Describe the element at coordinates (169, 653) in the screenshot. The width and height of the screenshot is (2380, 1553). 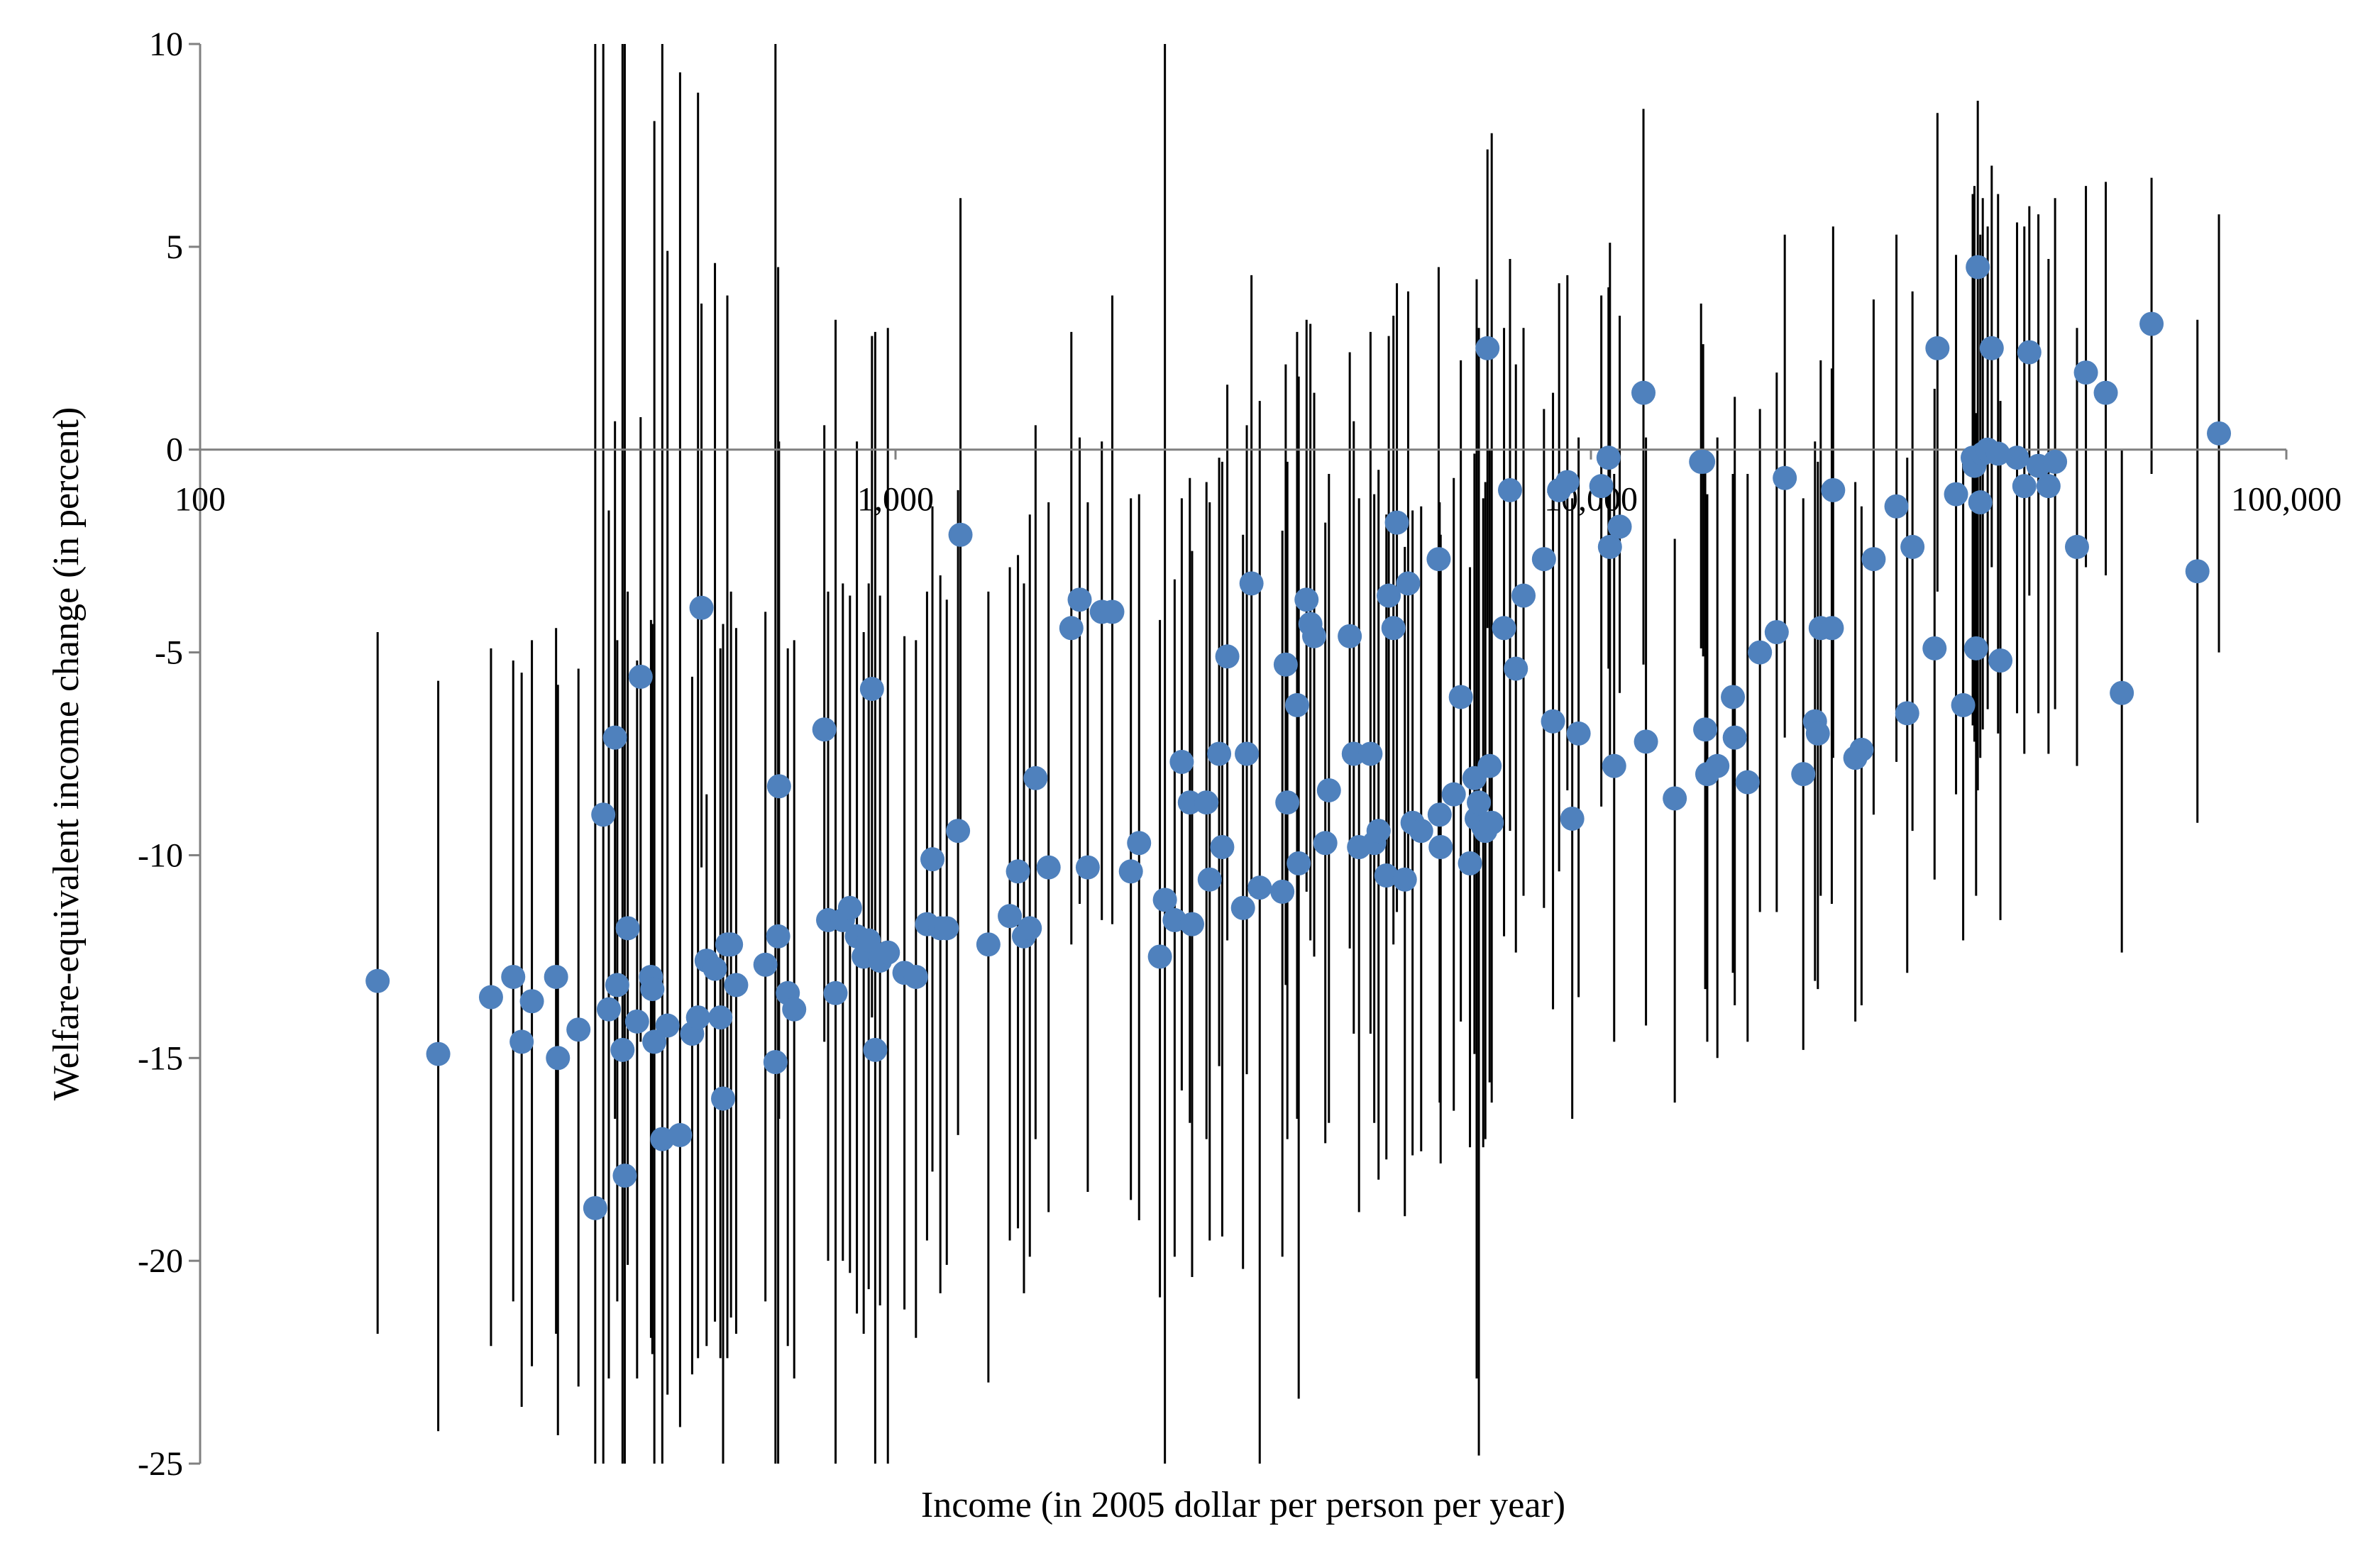
I see `y-tick-label: -5` at that location.